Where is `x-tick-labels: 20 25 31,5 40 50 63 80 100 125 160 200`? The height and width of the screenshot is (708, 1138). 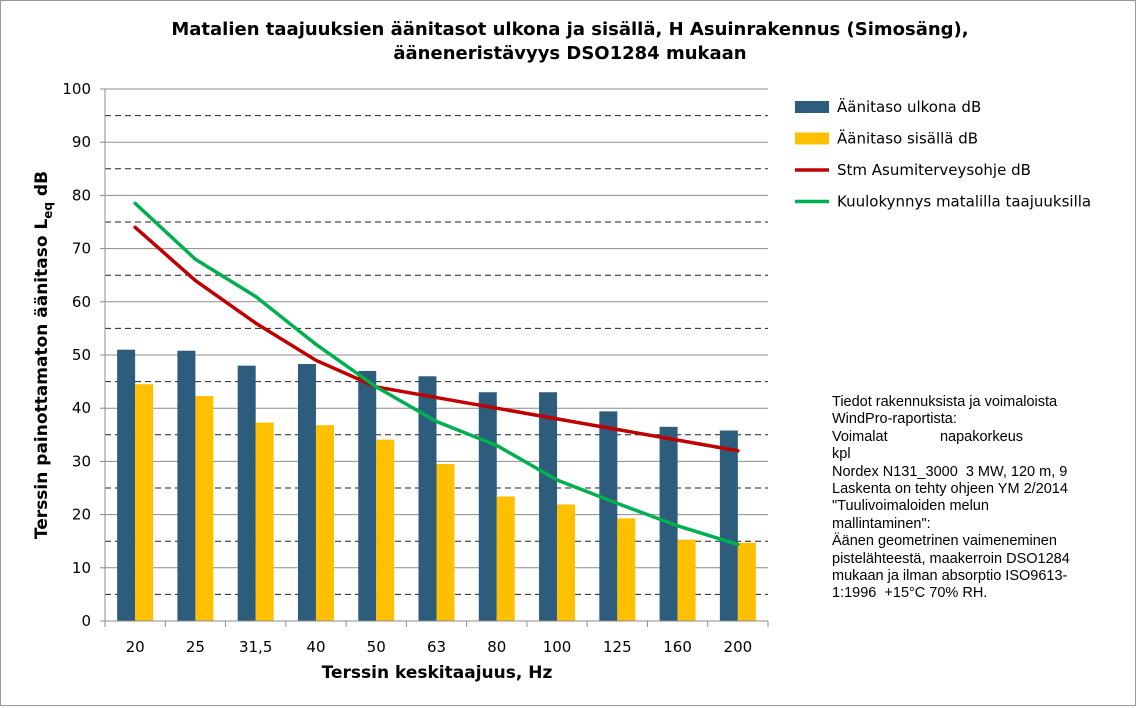 x-tick-labels: 20 25 31,5 40 50 63 80 100 125 160 200 is located at coordinates (439, 647).